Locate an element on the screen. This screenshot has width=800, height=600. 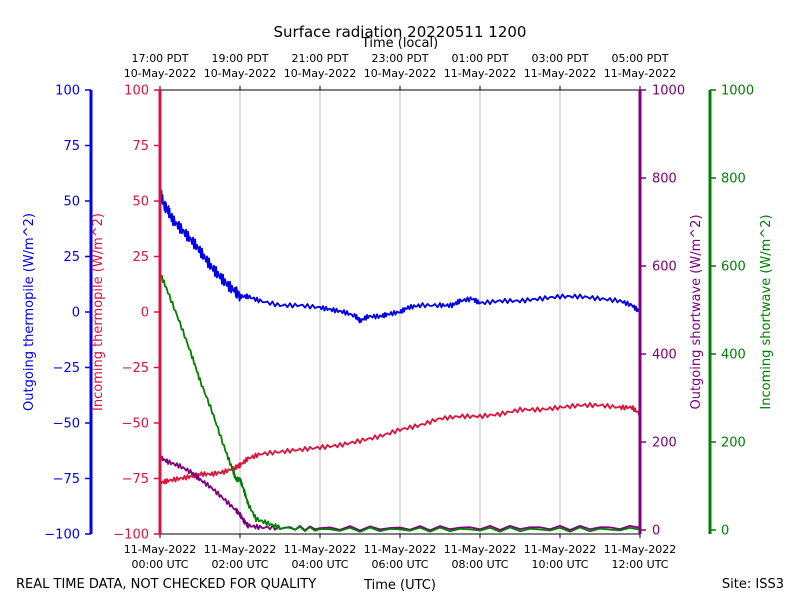
outgoing_shortwave-tick-label-1: 800 is located at coordinates (664, 179).